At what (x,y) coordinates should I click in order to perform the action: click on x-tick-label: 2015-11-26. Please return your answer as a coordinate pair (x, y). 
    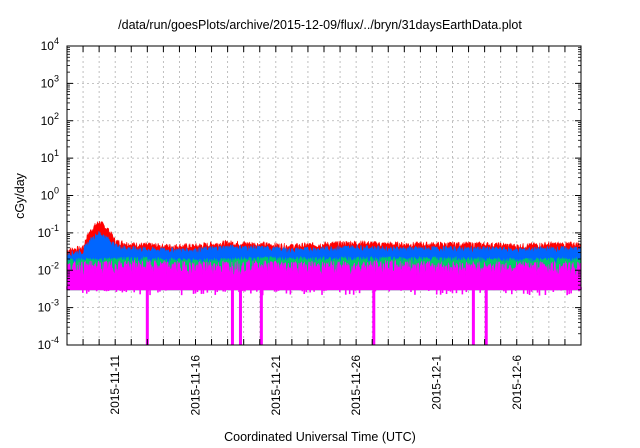
    Looking at the image, I should click on (356, 385).